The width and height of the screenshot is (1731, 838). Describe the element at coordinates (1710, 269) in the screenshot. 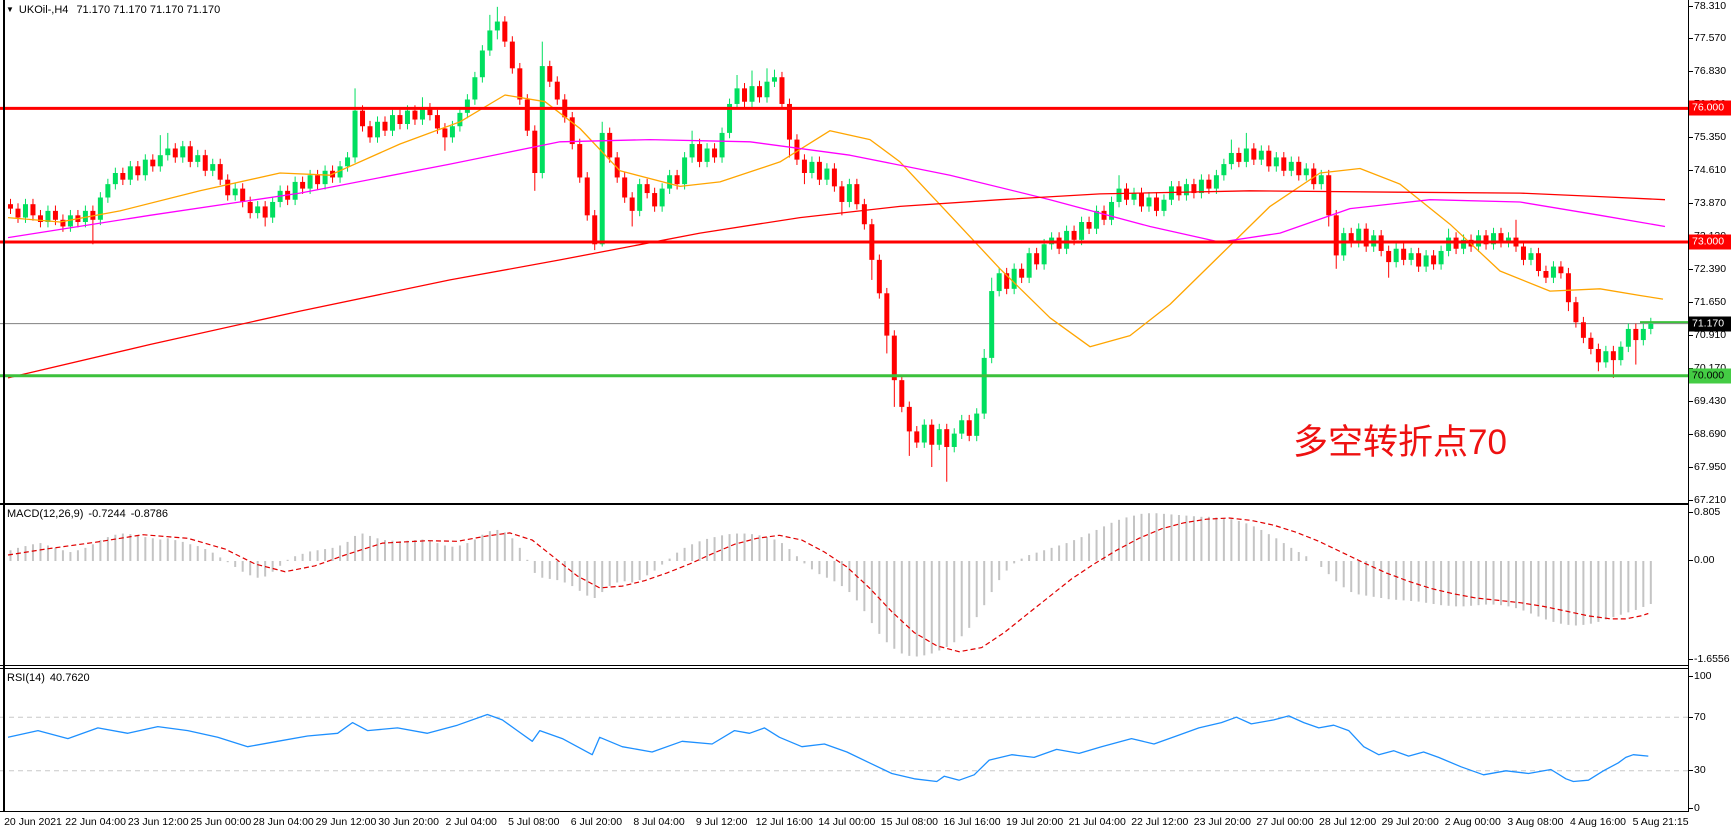

I see `price-tick-label: 72.390` at that location.